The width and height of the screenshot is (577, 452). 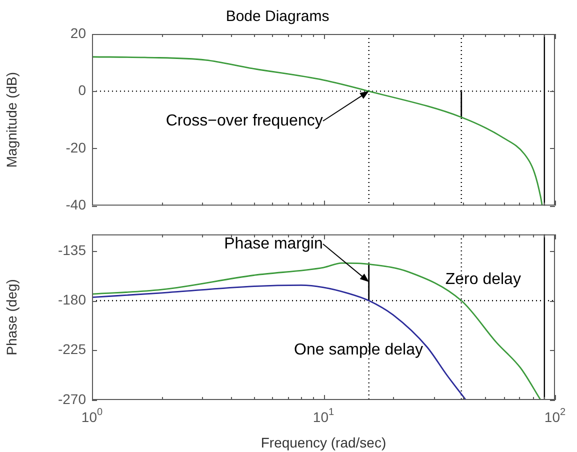 I want to click on y-axis-title: Magnitude (dB), so click(x=11, y=120).